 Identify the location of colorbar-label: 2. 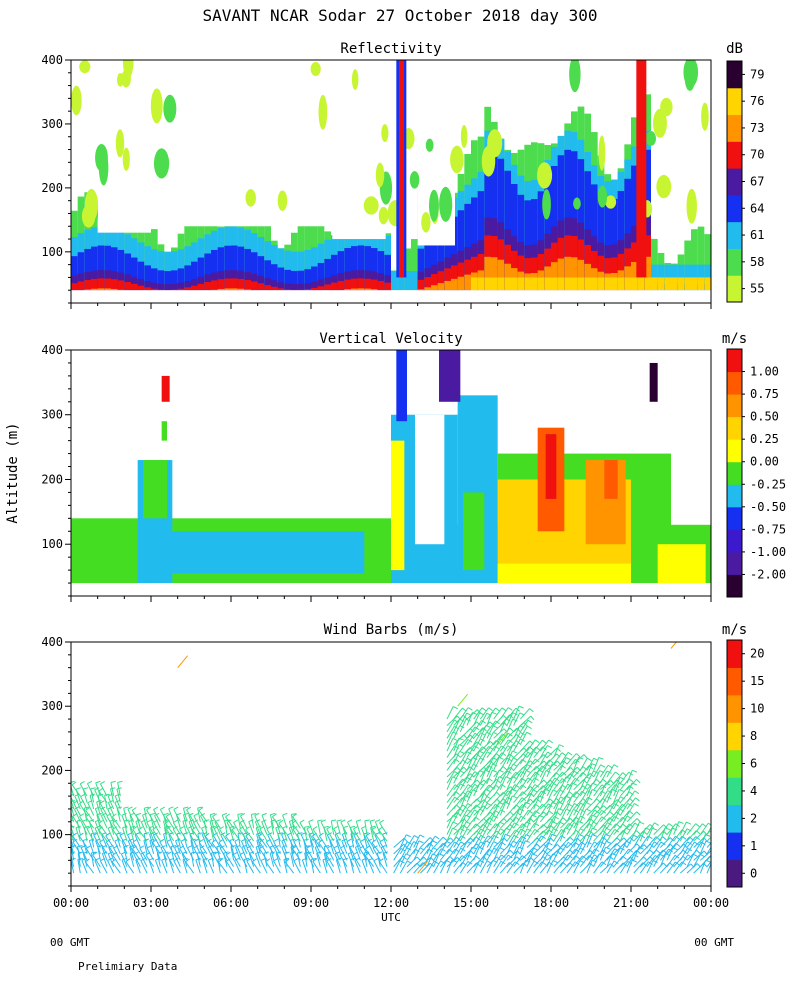
(753, 818).